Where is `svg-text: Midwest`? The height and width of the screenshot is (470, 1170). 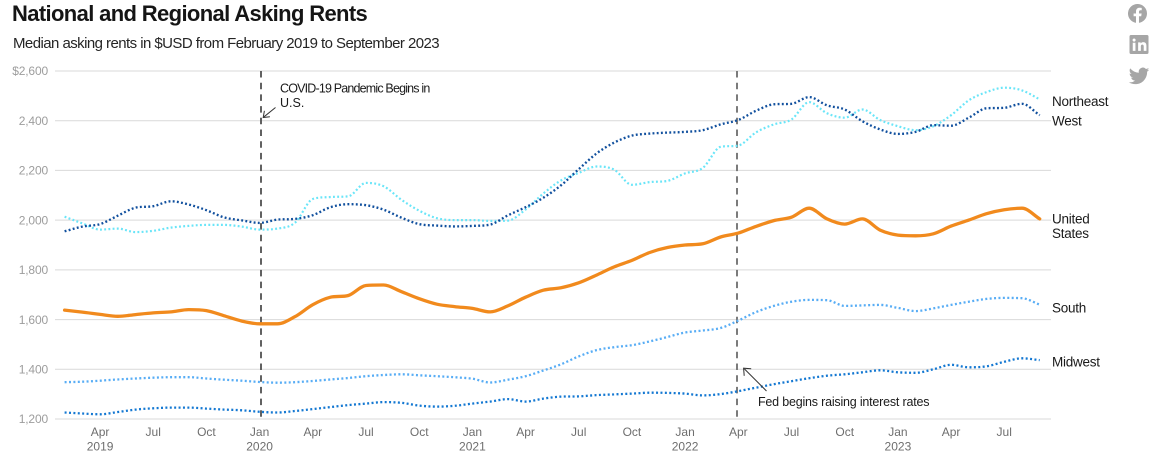
svg-text: Midwest is located at coordinates (1076, 362).